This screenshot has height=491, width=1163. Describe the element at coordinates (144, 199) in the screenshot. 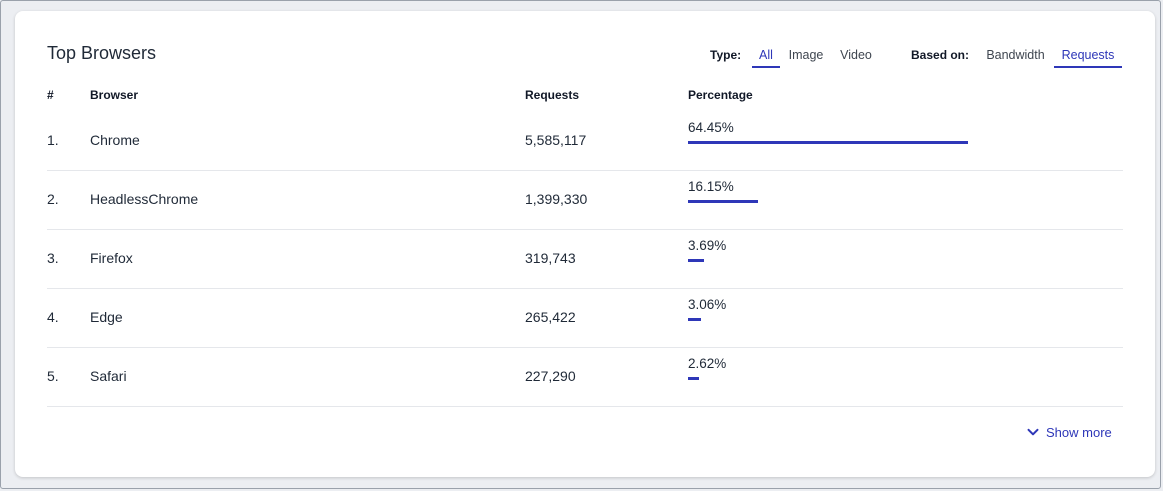

I see `row-browser: HeadlessChrome` at that location.